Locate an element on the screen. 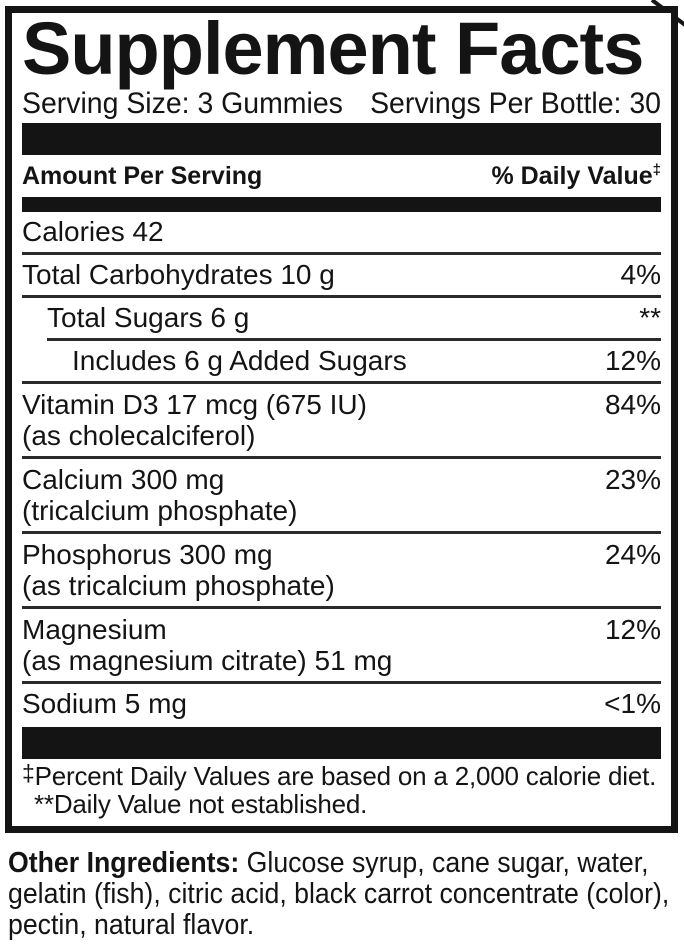 The height and width of the screenshot is (944, 684). double-dagger-symbol: ‡ is located at coordinates (28, 772).